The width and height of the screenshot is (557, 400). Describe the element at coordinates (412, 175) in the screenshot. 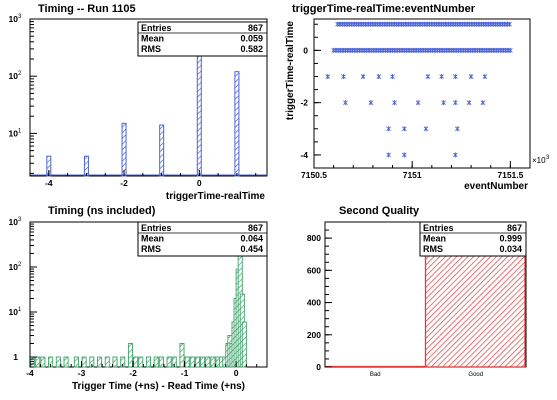

I see `x-tick-label: 7151` at that location.